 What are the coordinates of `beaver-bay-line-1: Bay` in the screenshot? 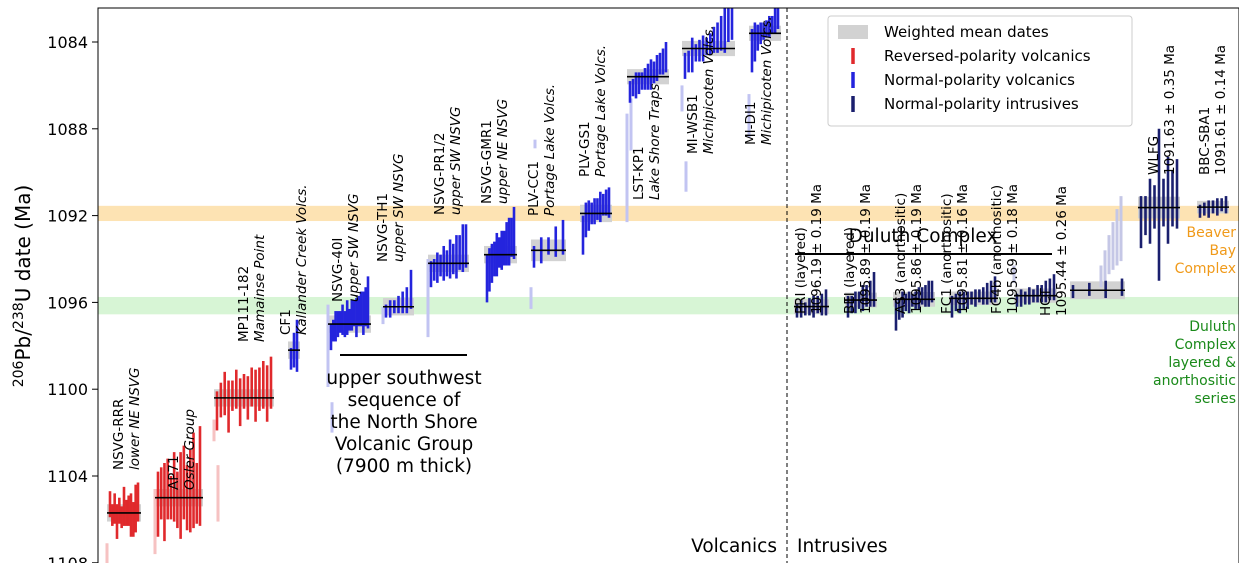 It's located at (1223, 251).